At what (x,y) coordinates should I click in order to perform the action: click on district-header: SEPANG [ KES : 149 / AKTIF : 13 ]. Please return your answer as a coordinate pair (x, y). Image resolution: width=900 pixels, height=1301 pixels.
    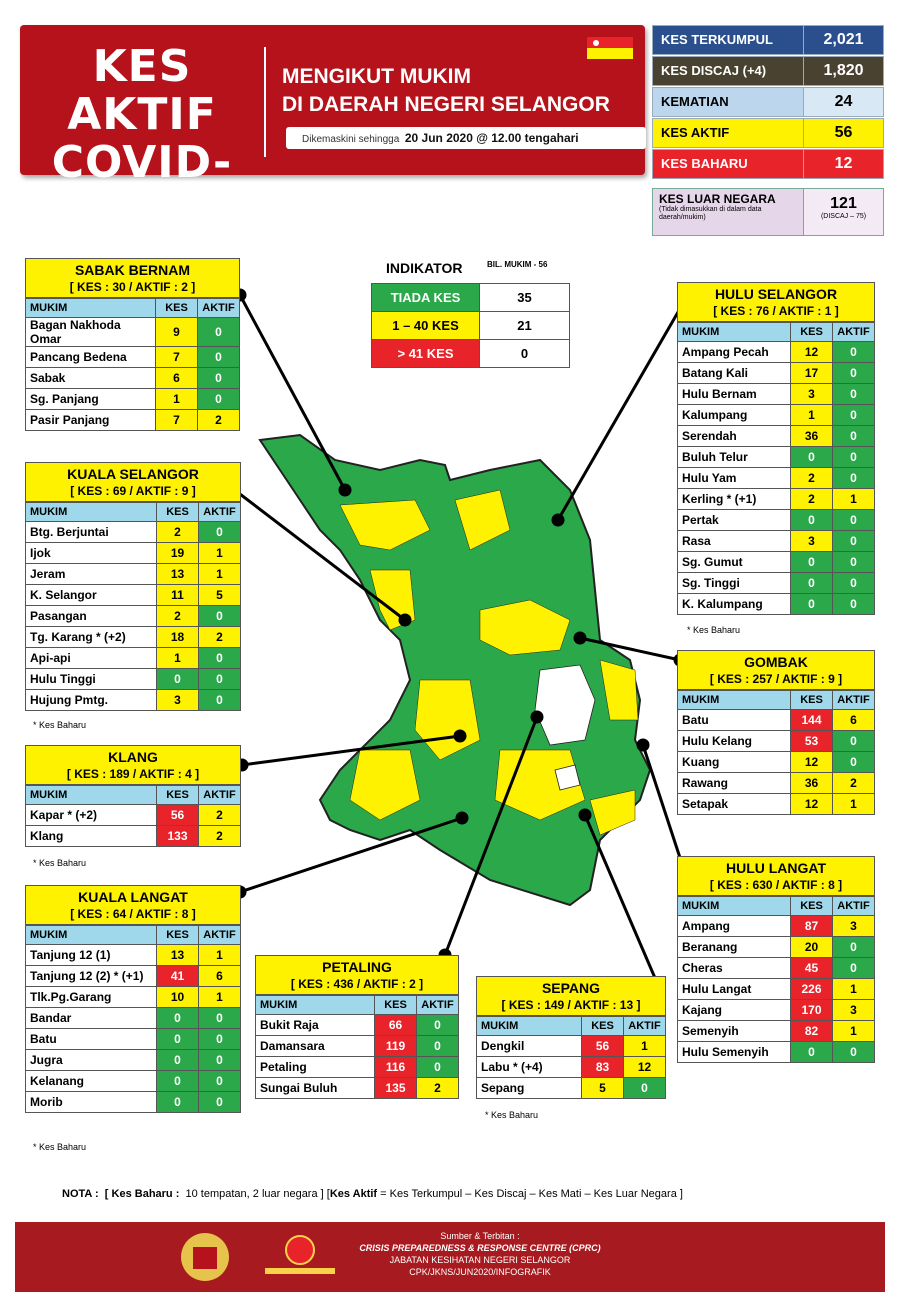
    Looking at the image, I should click on (571, 996).